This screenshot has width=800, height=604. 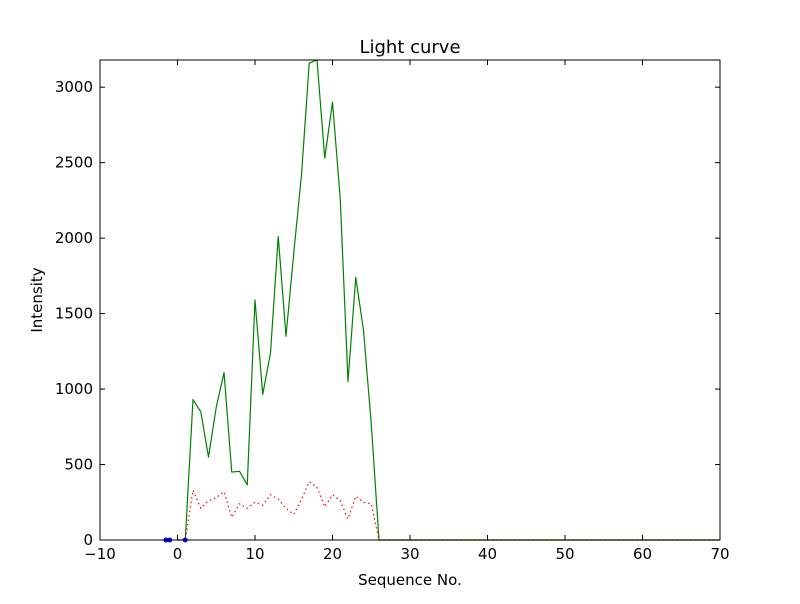 What do you see at coordinates (178, 554) in the screenshot?
I see `x-tick-label: 0` at bounding box center [178, 554].